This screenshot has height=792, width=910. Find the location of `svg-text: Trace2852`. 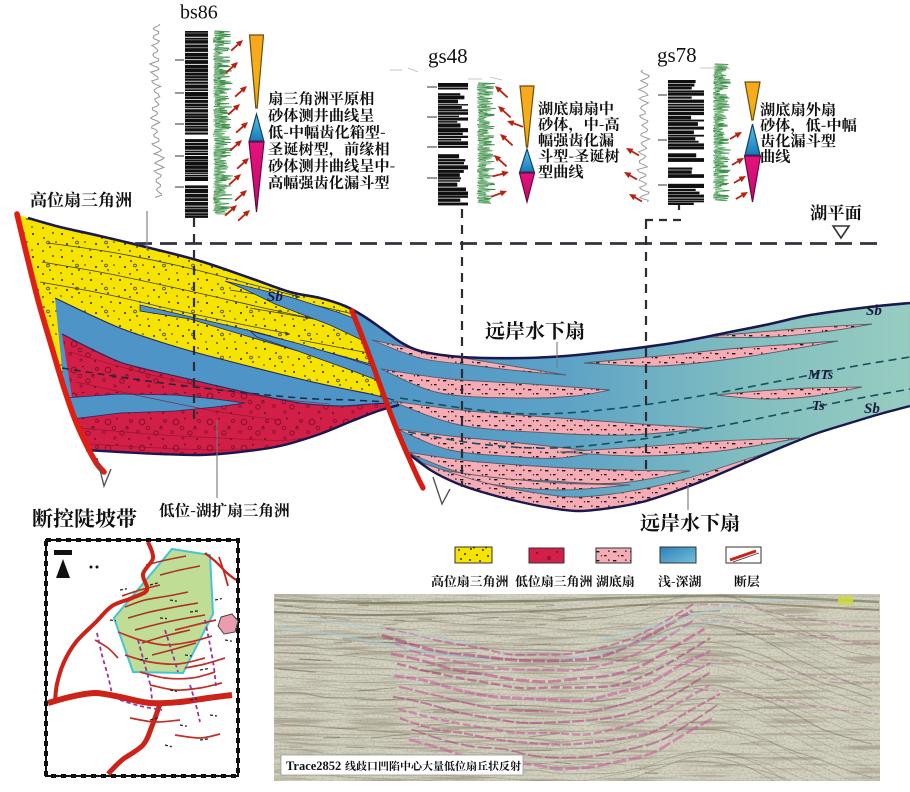

svg-text: Trace2852 is located at coordinates (313, 766).